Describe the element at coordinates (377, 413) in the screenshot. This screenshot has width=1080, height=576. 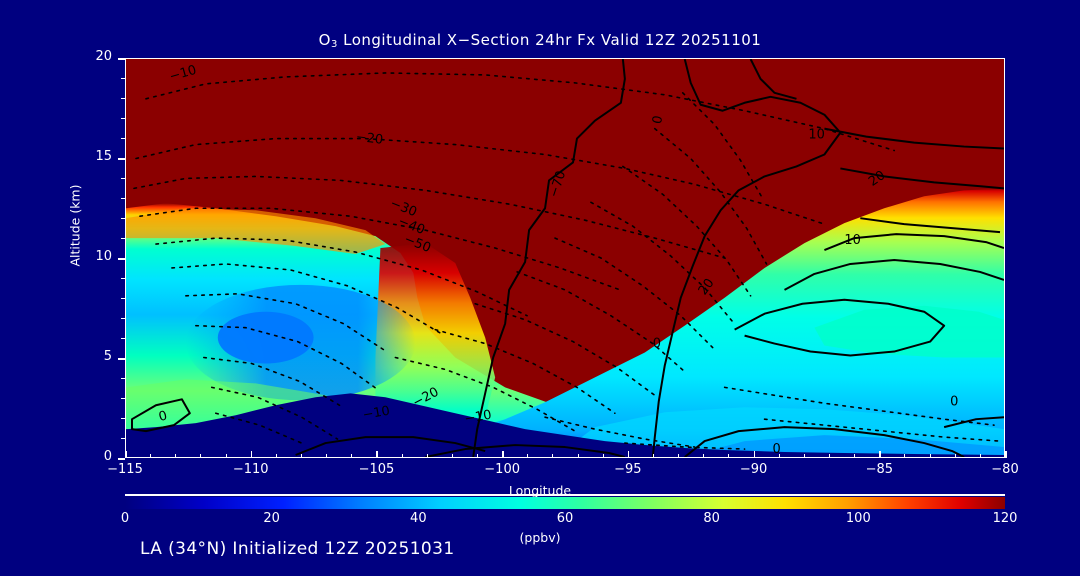
I see `contour-label-neg10b: −10` at that location.